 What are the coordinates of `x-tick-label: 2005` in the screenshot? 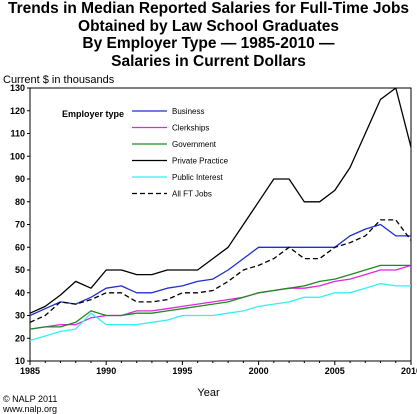 It's located at (335, 371).